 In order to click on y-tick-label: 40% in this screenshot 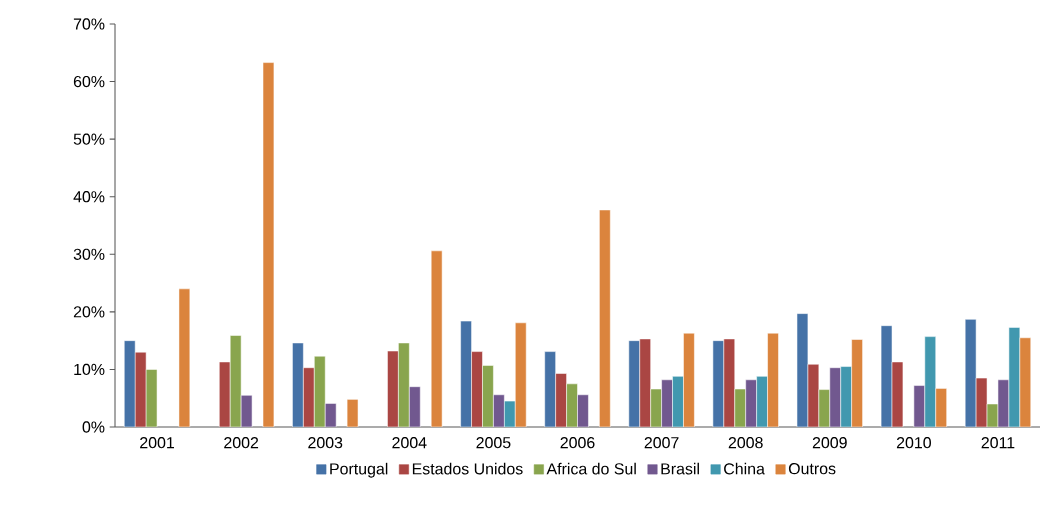, I will do `click(89, 197)`.